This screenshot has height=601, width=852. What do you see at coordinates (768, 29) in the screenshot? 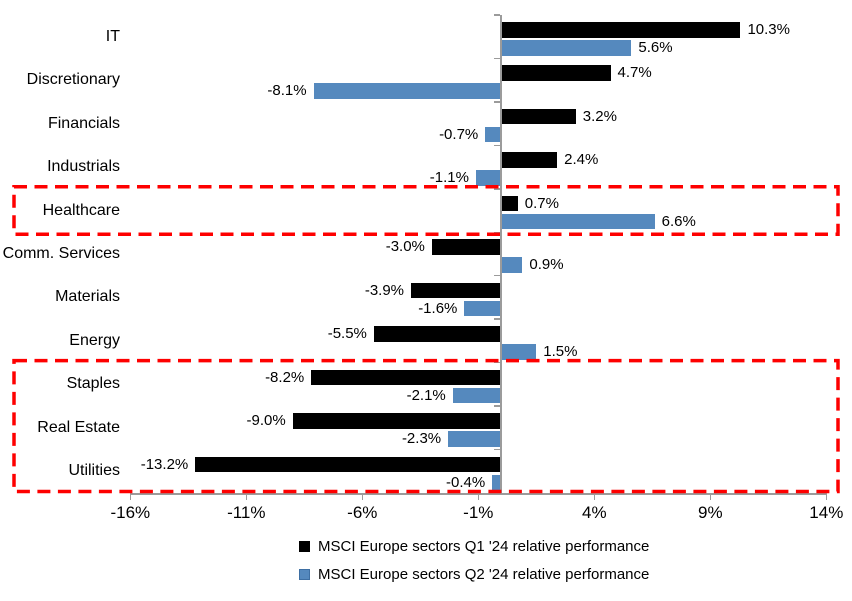
I see `value-label: 10.3%` at bounding box center [768, 29].